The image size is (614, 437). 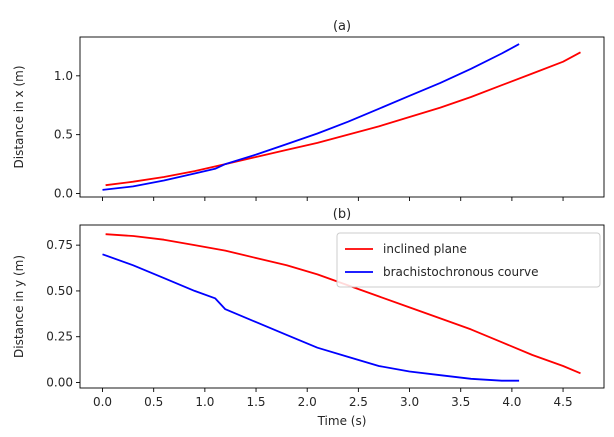 I want to click on x-tick-label: 2.5, so click(x=358, y=402).